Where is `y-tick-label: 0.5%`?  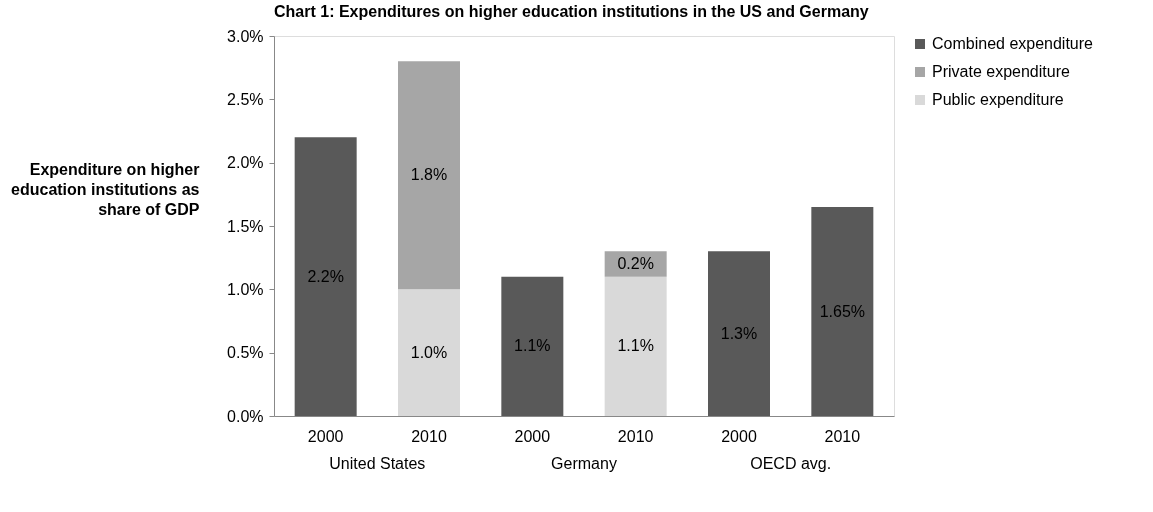
y-tick-label: 0.5% is located at coordinates (245, 353).